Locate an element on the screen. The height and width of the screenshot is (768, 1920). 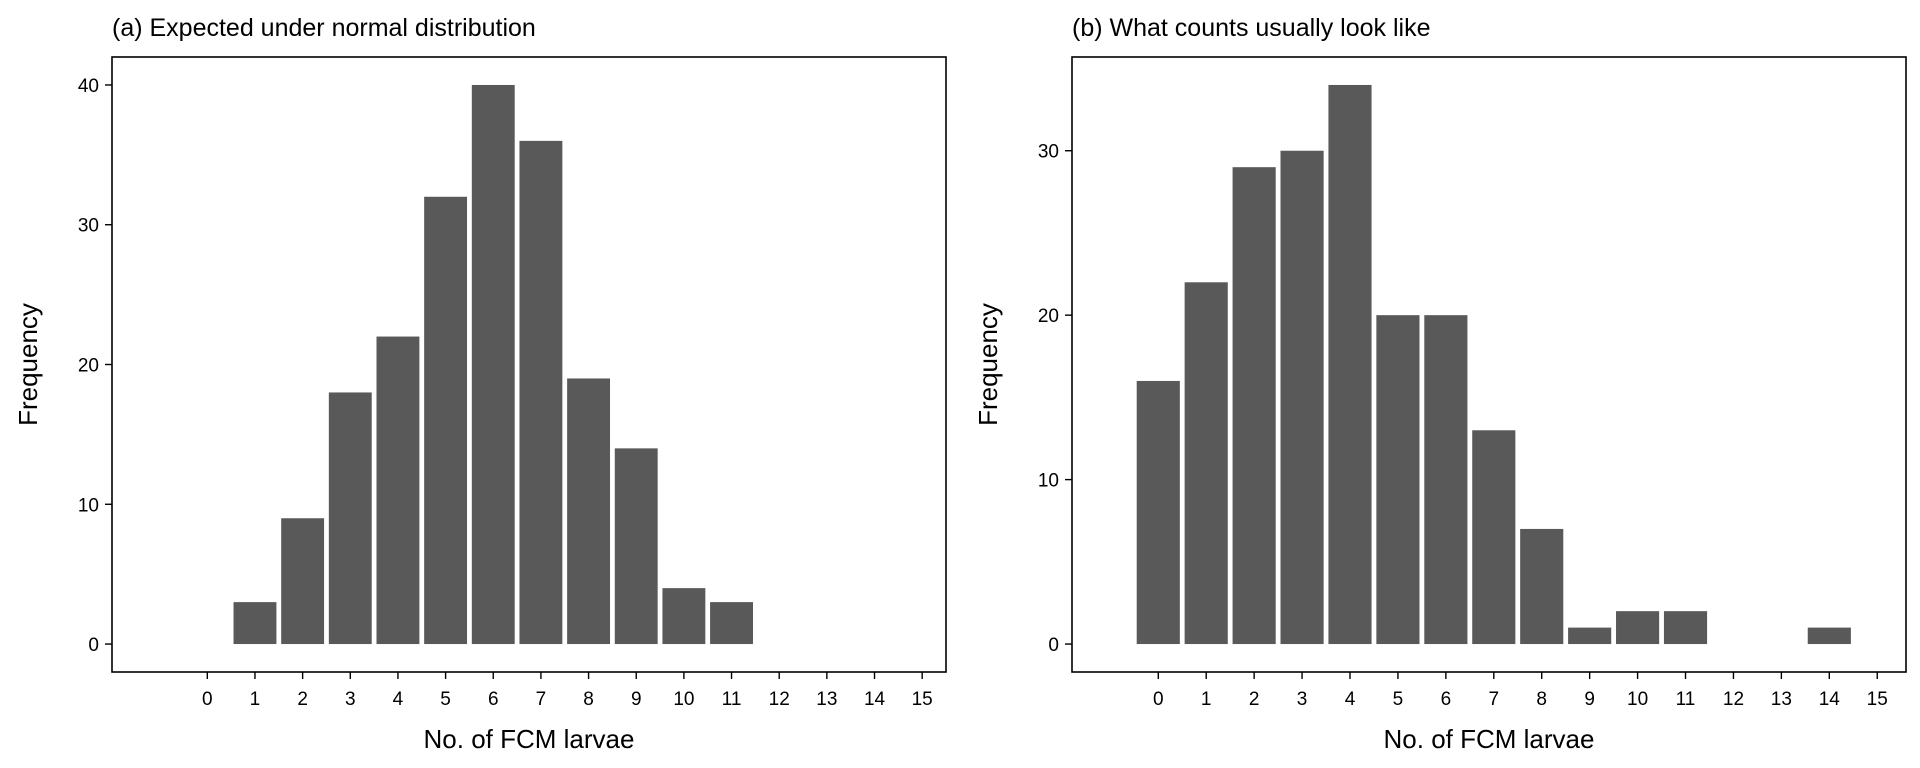
panel-a-x-tick-label-12: 12 is located at coordinates (779, 699).